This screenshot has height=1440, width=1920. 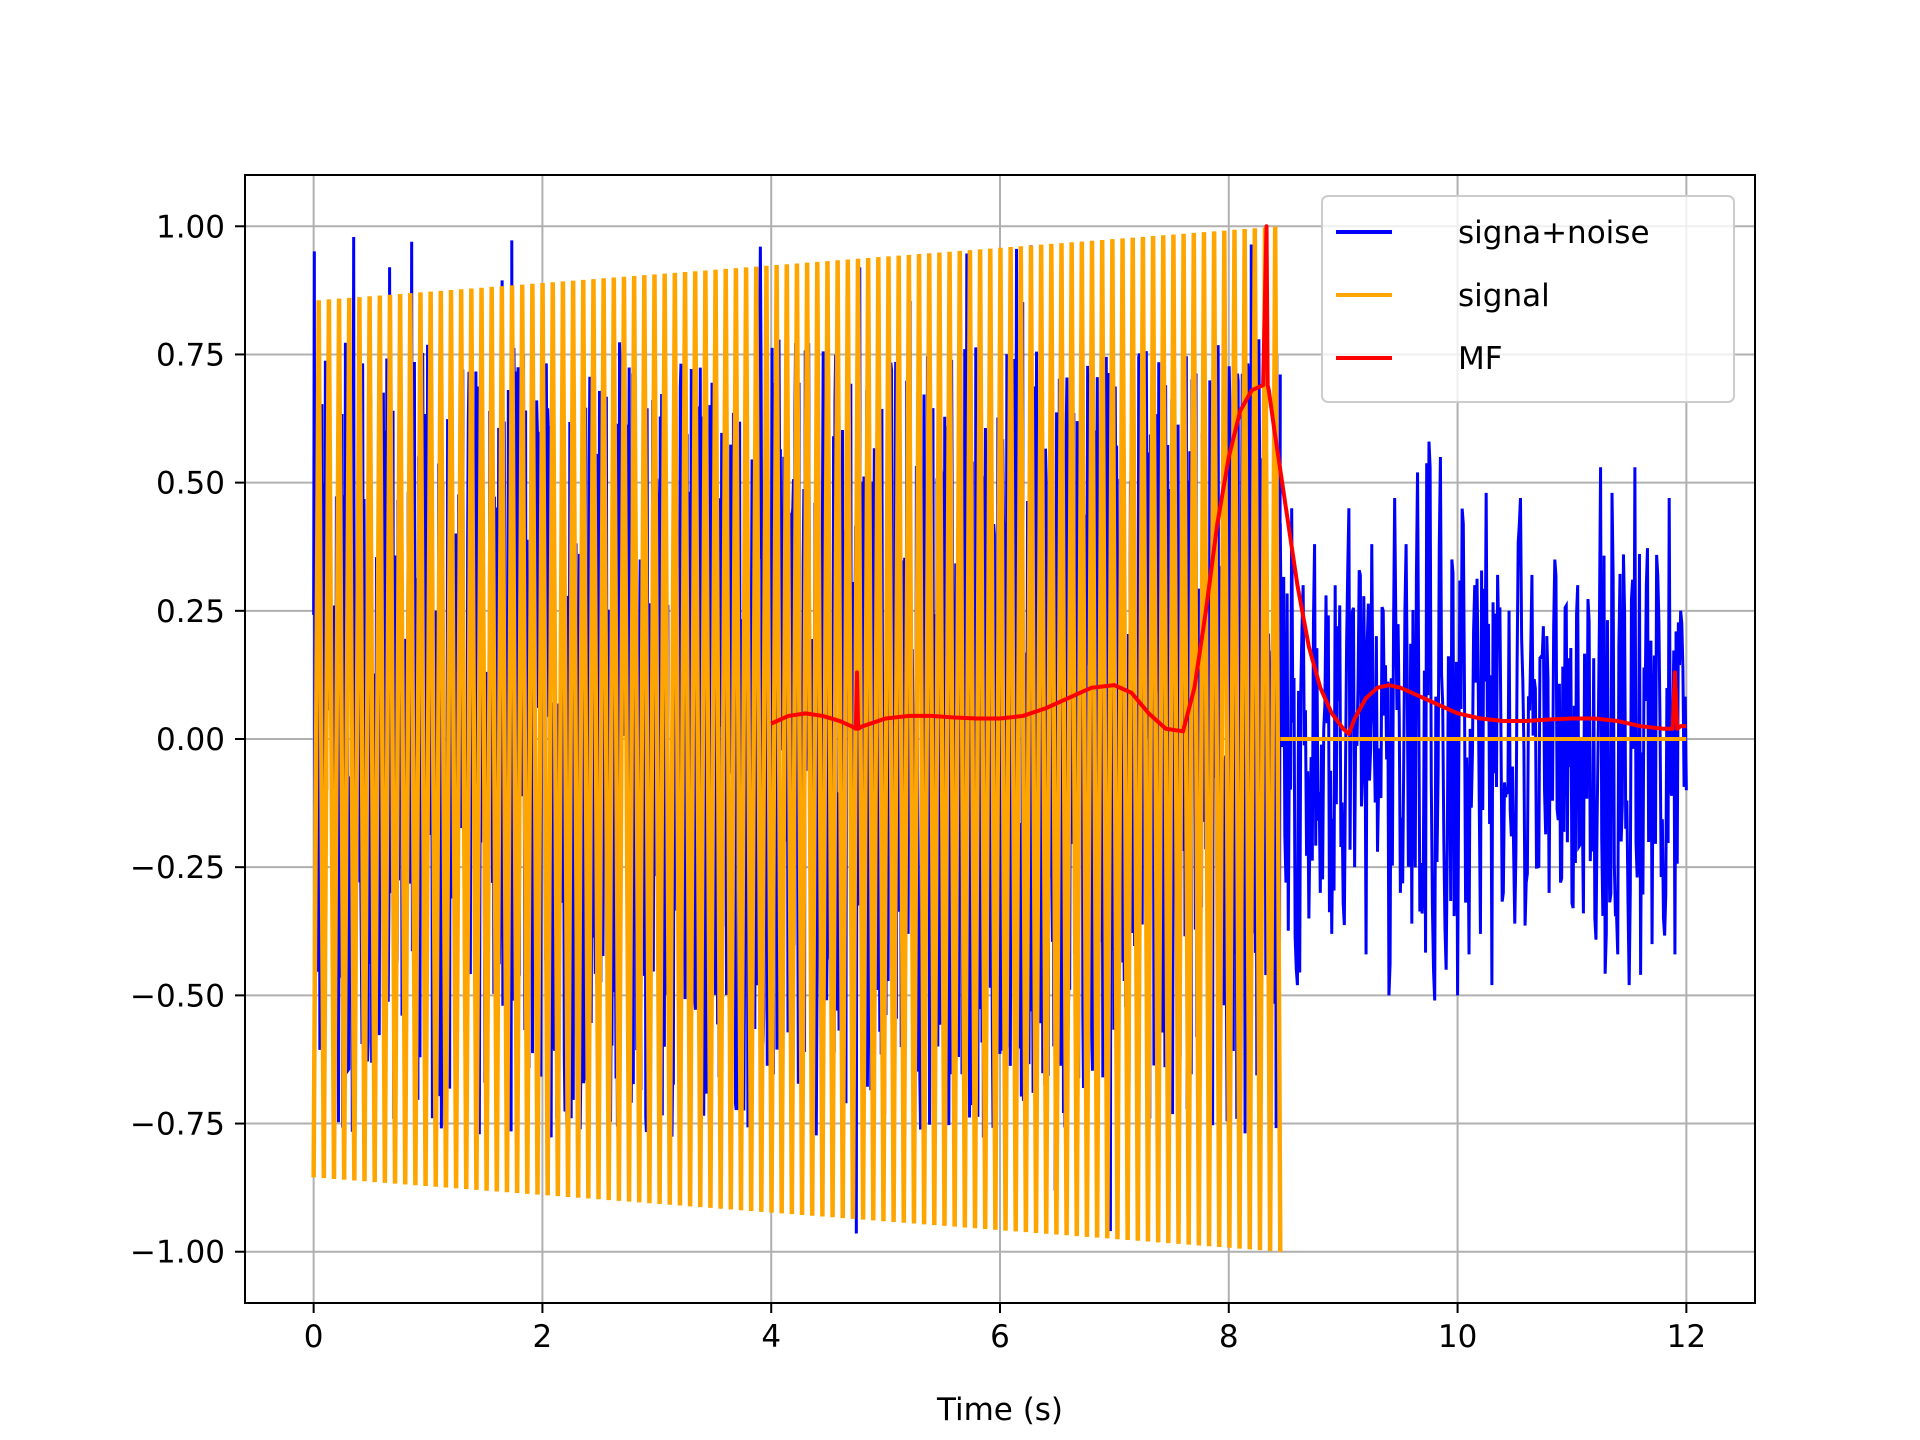 I want to click on y-tick-label: −0.50, so click(x=177, y=996).